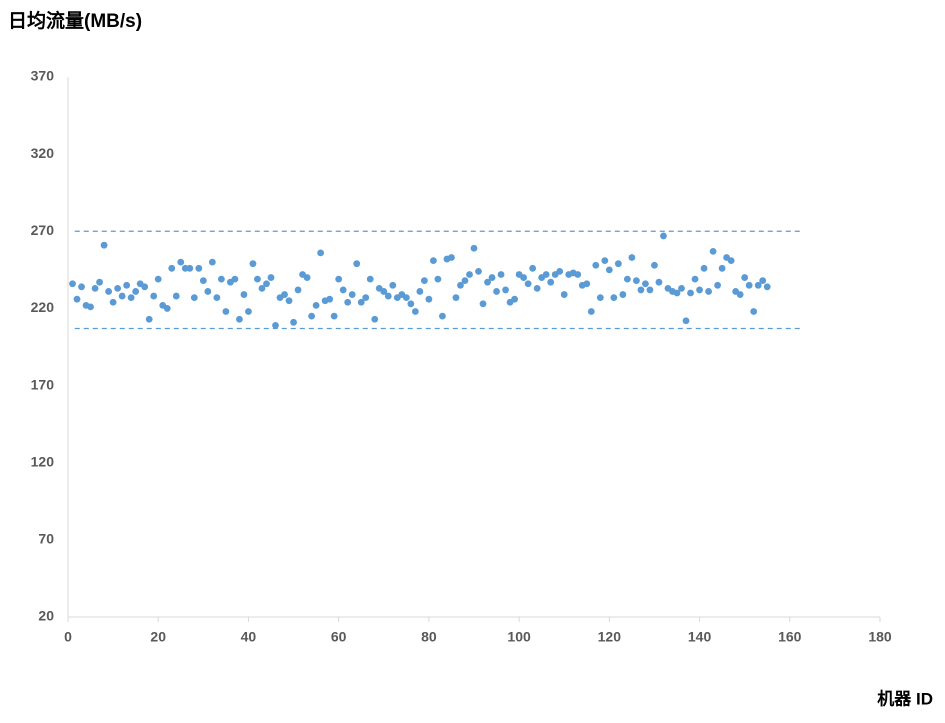 The width and height of the screenshot is (945, 723). What do you see at coordinates (43, 307) in the screenshot?
I see `y-tick-label: 220` at bounding box center [43, 307].